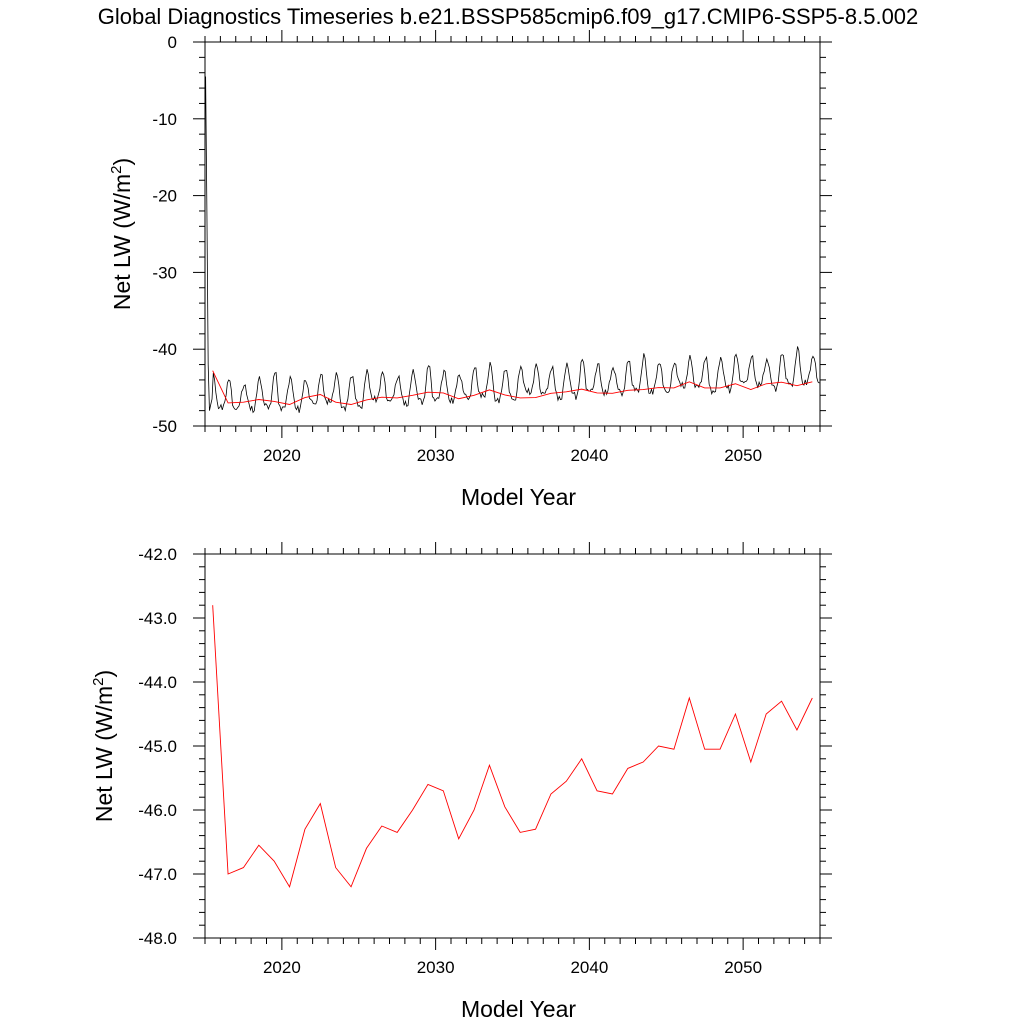  Describe the element at coordinates (172, 42) in the screenshot. I see `y-tick-label: 0` at that location.